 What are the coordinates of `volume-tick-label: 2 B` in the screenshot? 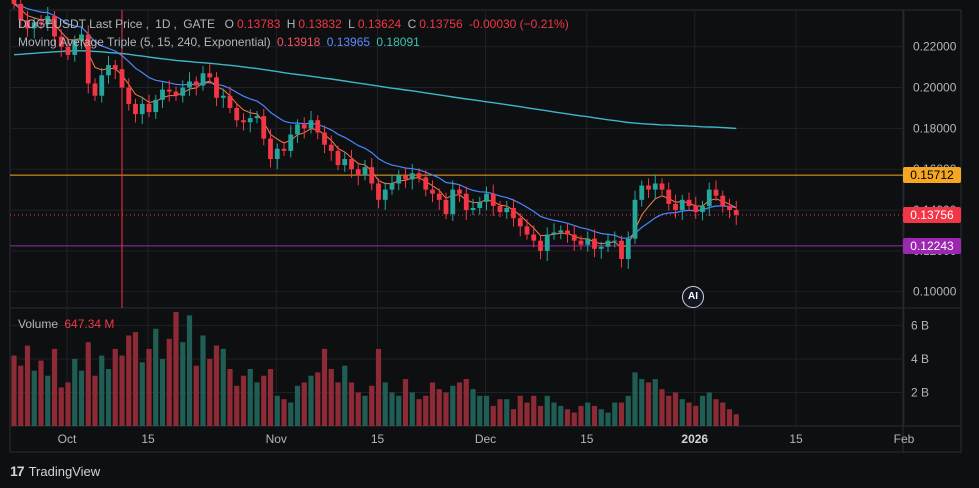 It's located at (920, 392).